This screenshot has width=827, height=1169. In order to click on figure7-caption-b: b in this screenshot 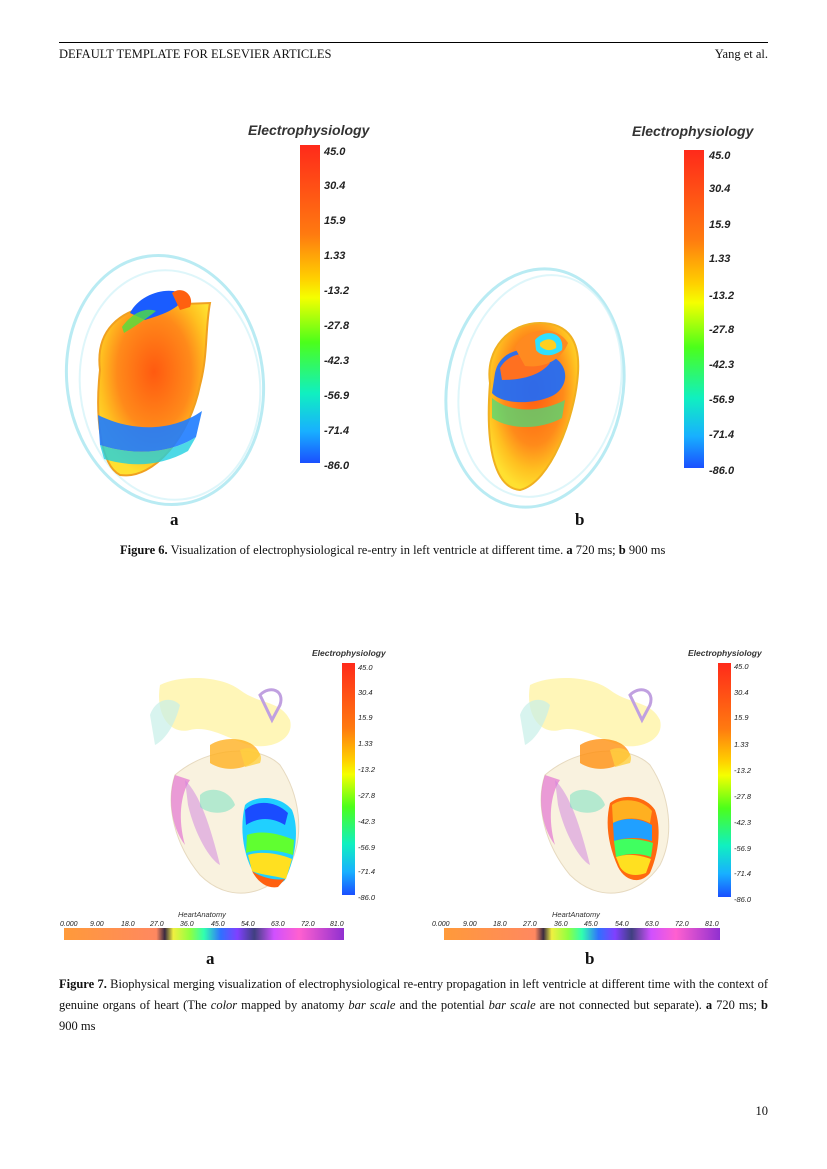, I will do `click(764, 1005)`.